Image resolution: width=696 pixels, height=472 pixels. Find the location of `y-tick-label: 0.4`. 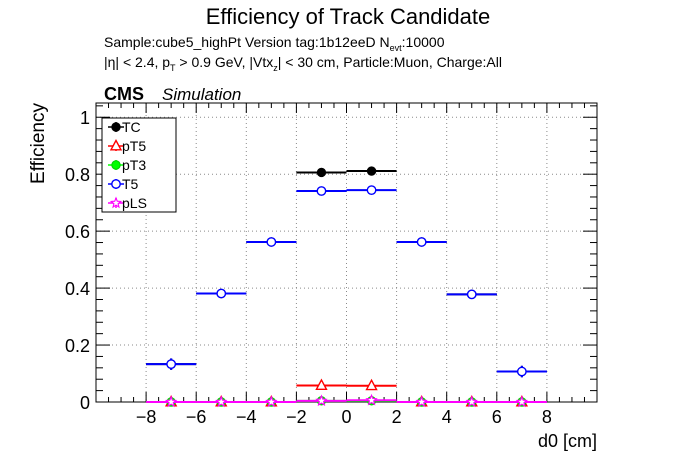

y-tick-label: 0.4 is located at coordinates (77, 289).